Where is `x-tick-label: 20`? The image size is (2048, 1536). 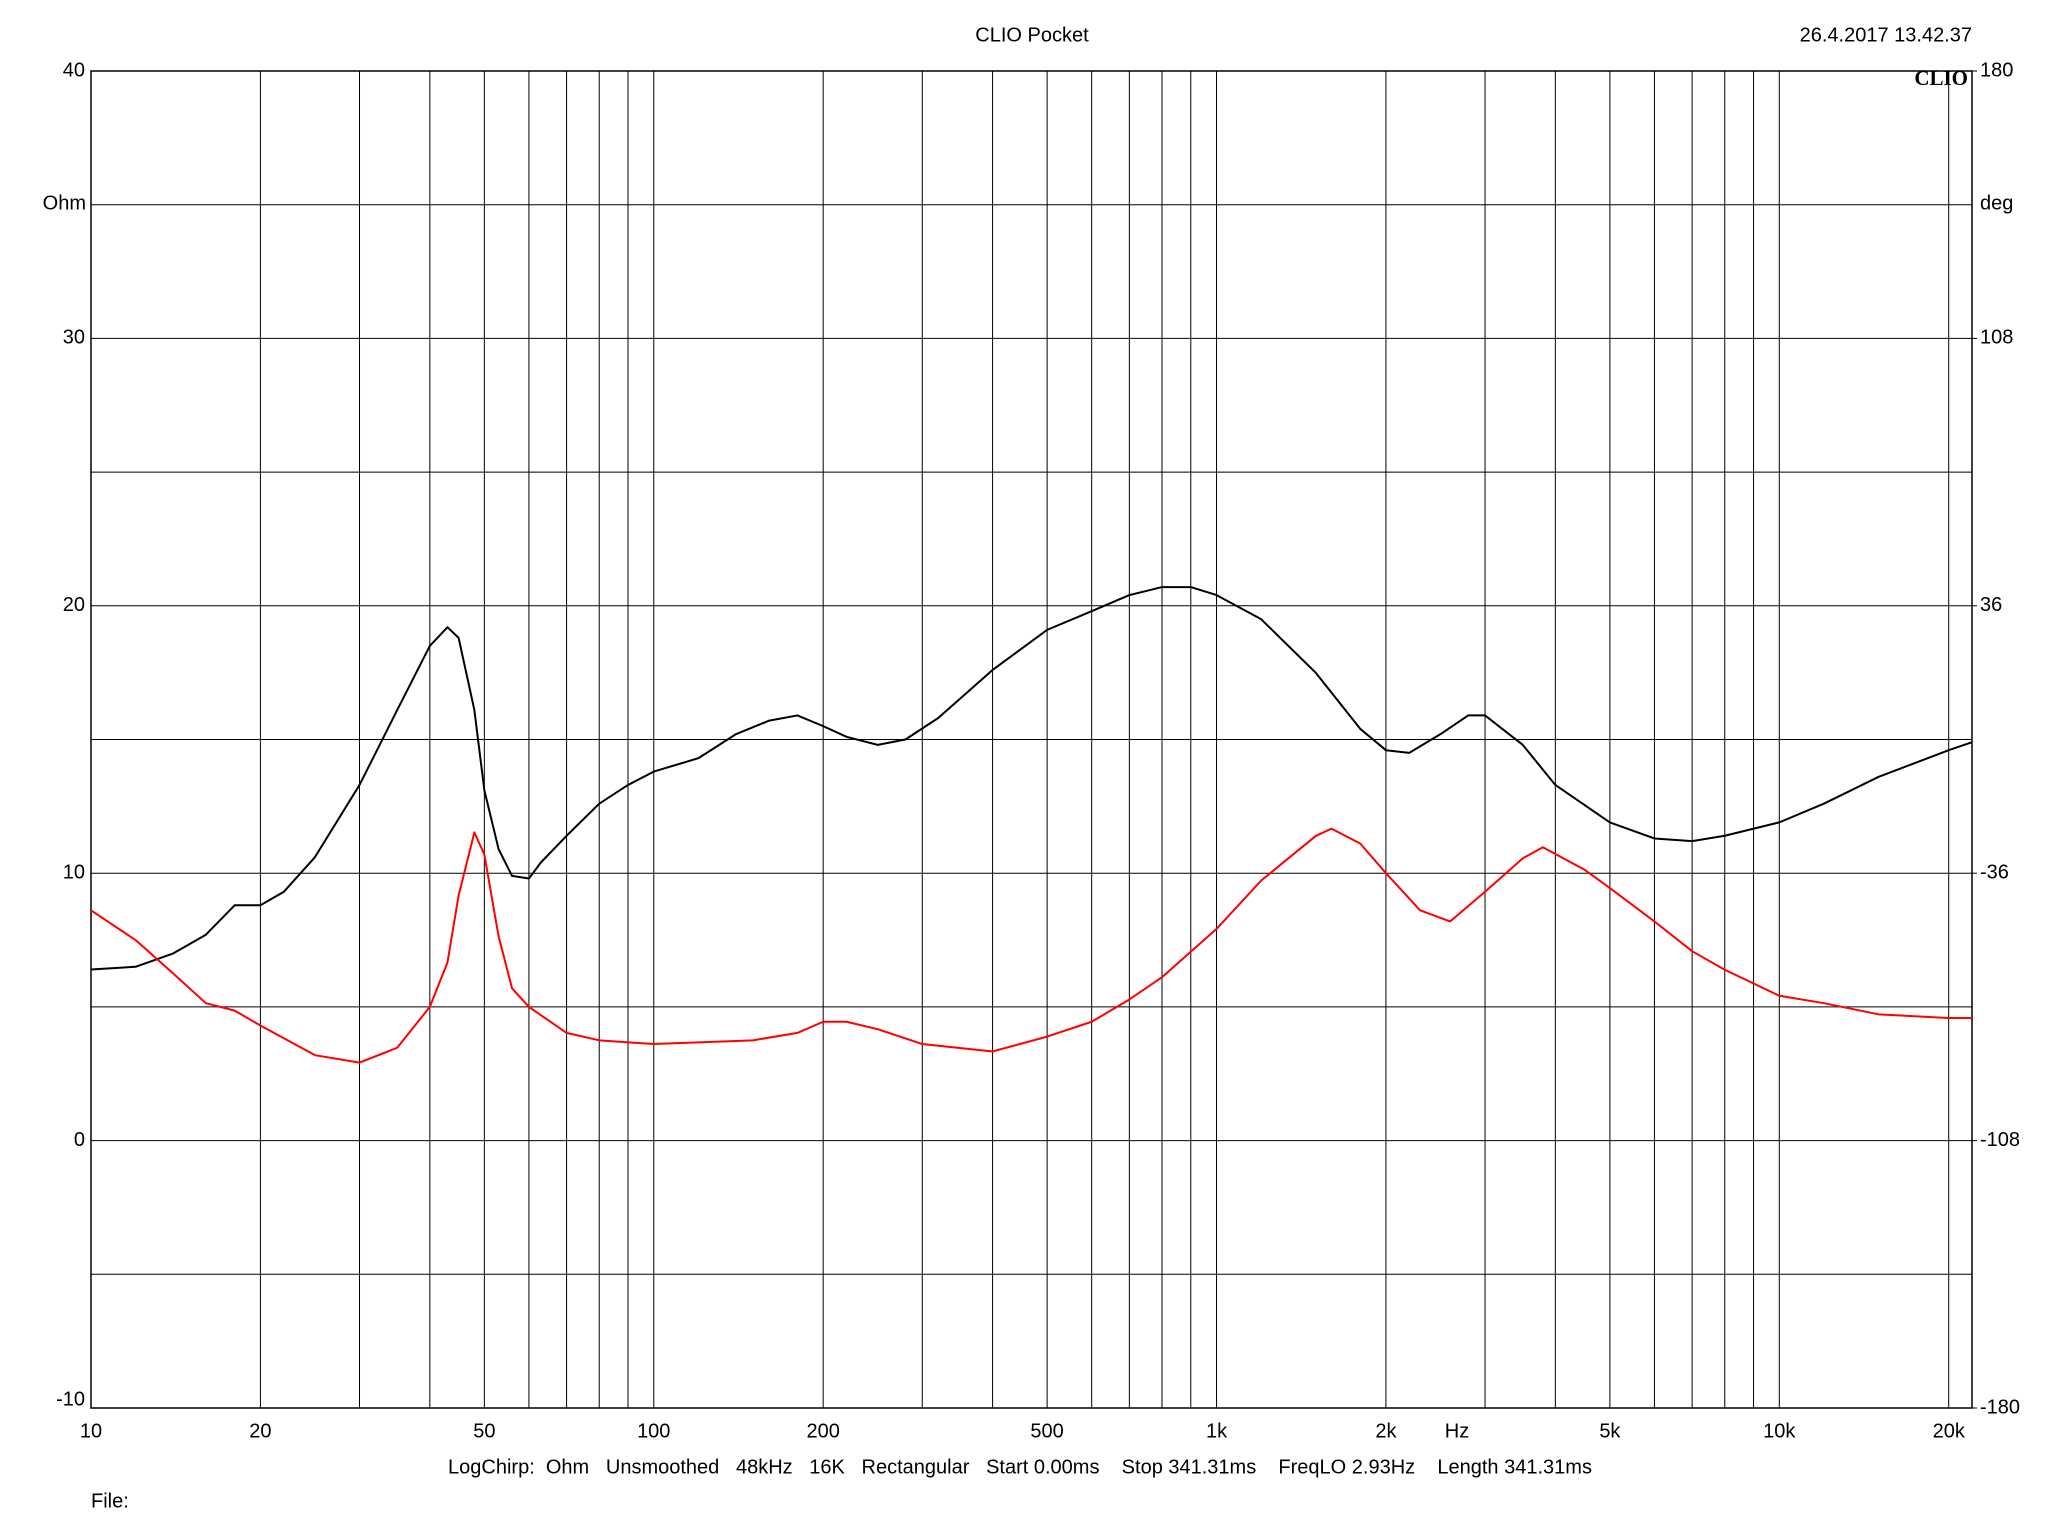
x-tick-label: 20 is located at coordinates (260, 1431).